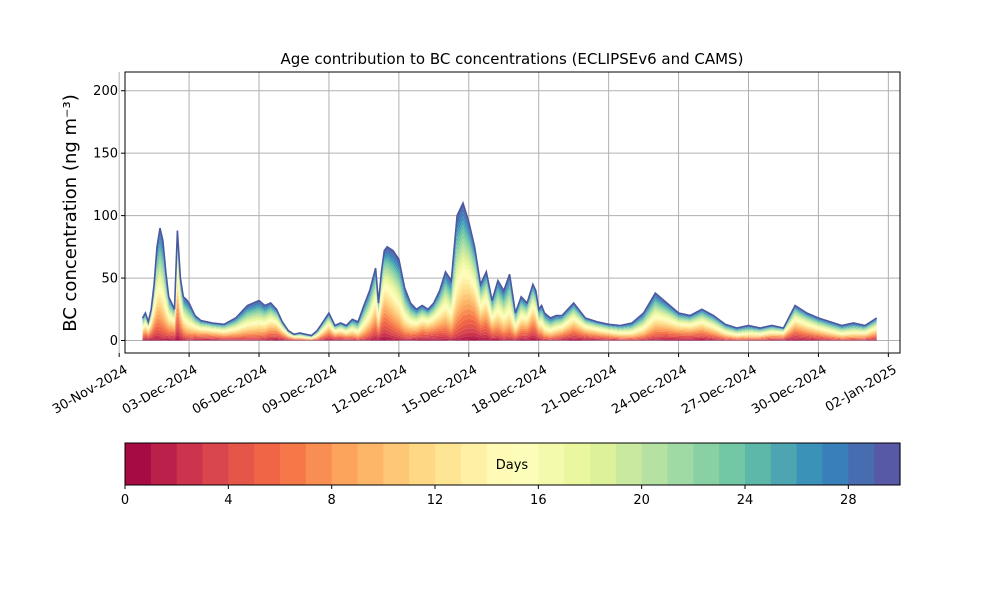  Describe the element at coordinates (105, 154) in the screenshot. I see `y-tick-label: 150` at that location.